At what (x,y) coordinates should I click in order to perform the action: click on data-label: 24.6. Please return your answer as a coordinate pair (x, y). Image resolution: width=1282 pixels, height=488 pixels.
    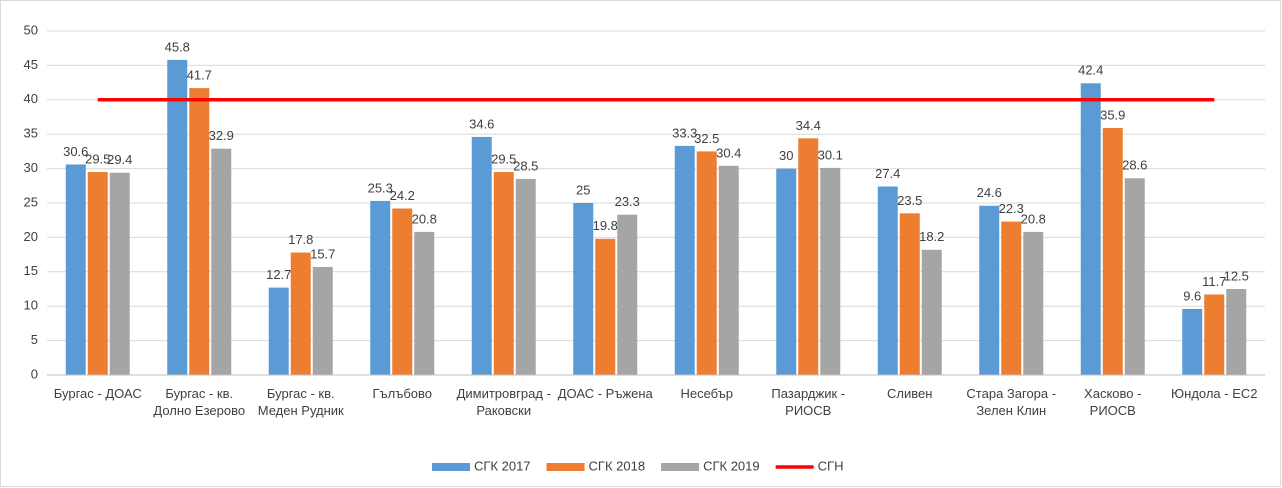
    Looking at the image, I should click on (989, 192).